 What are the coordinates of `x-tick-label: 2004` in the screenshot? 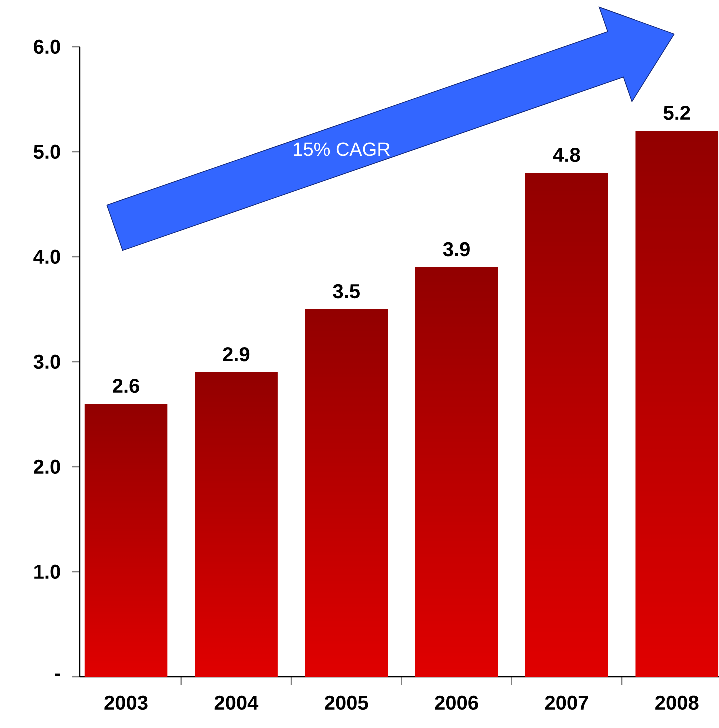 It's located at (236, 703).